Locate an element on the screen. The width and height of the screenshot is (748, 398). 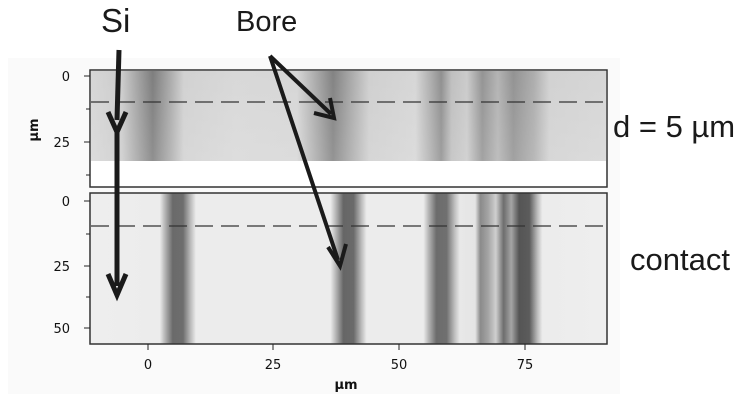
top-condition-label: d = 5 µm is located at coordinates (674, 126).